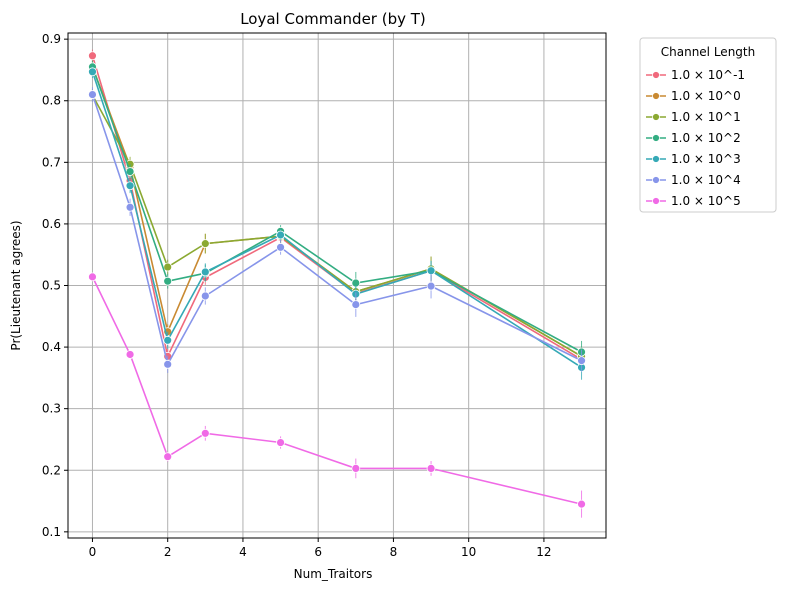 The width and height of the screenshot is (785, 590). I want to click on legend-label: 1.0 × 10^-1, so click(708, 75).